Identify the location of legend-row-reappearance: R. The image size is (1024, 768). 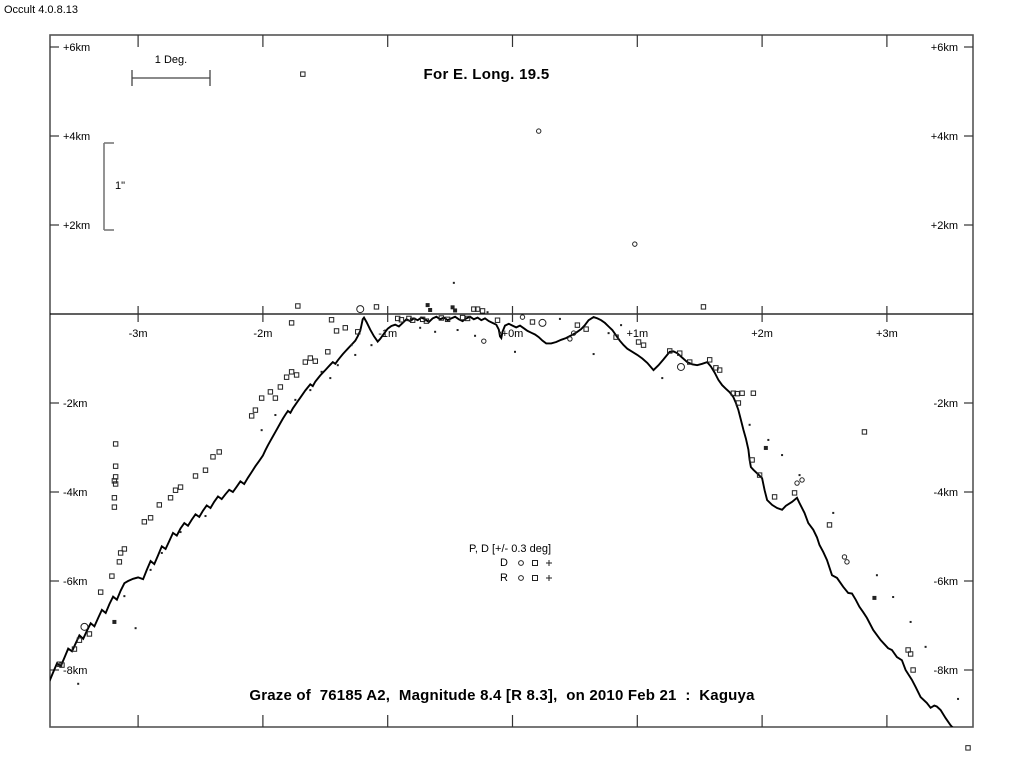
(544, 577).